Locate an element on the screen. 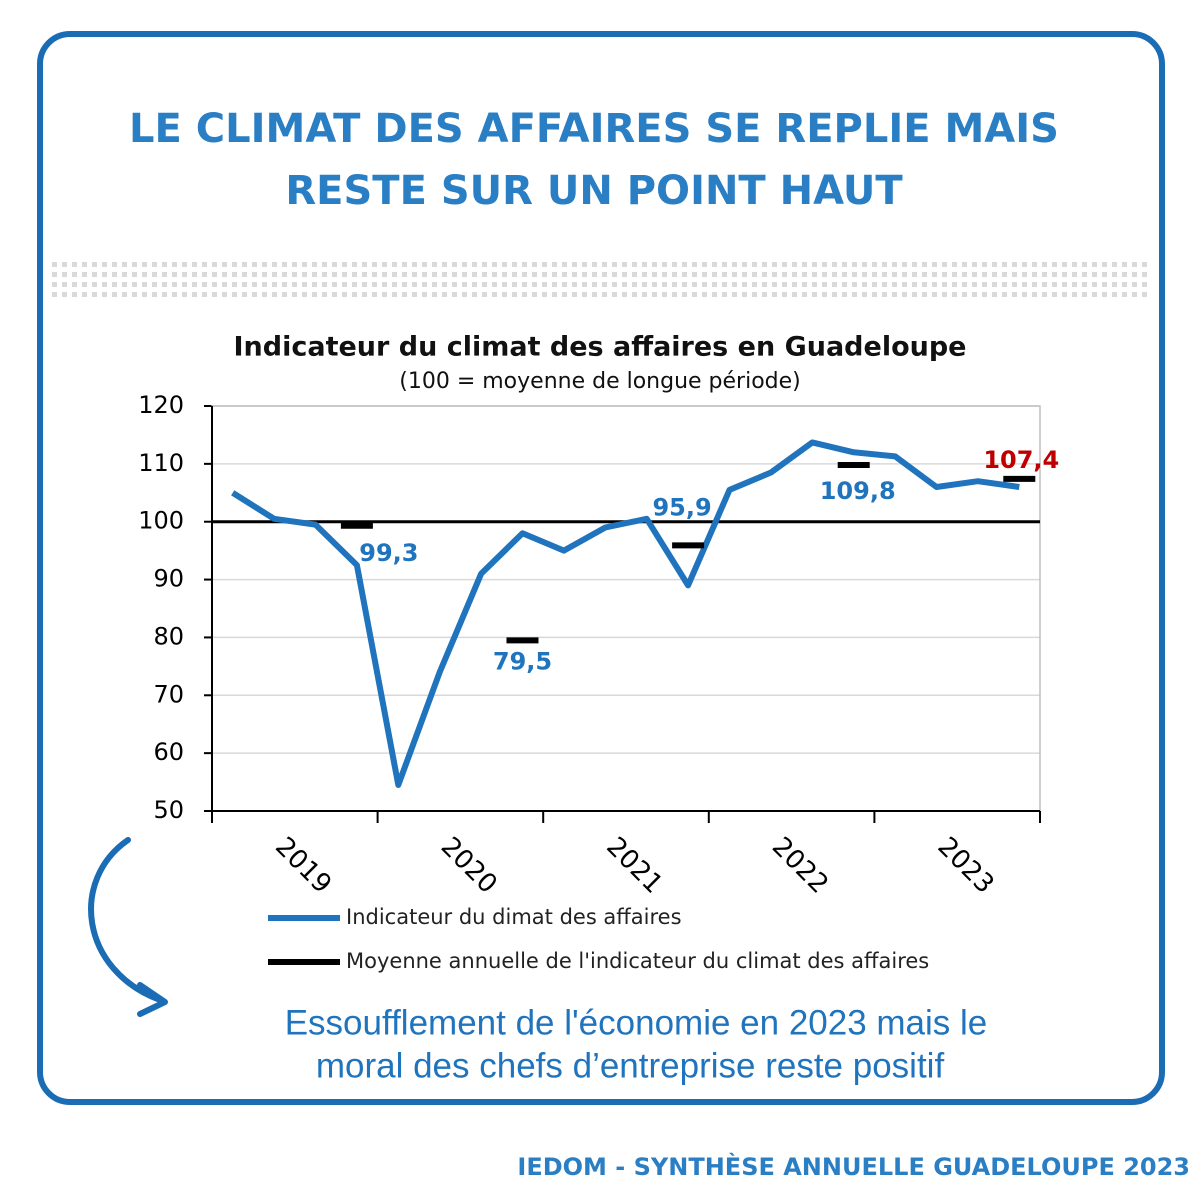 The height and width of the screenshot is (1200, 1200). y-tick-label: 70 is located at coordinates (168, 694).